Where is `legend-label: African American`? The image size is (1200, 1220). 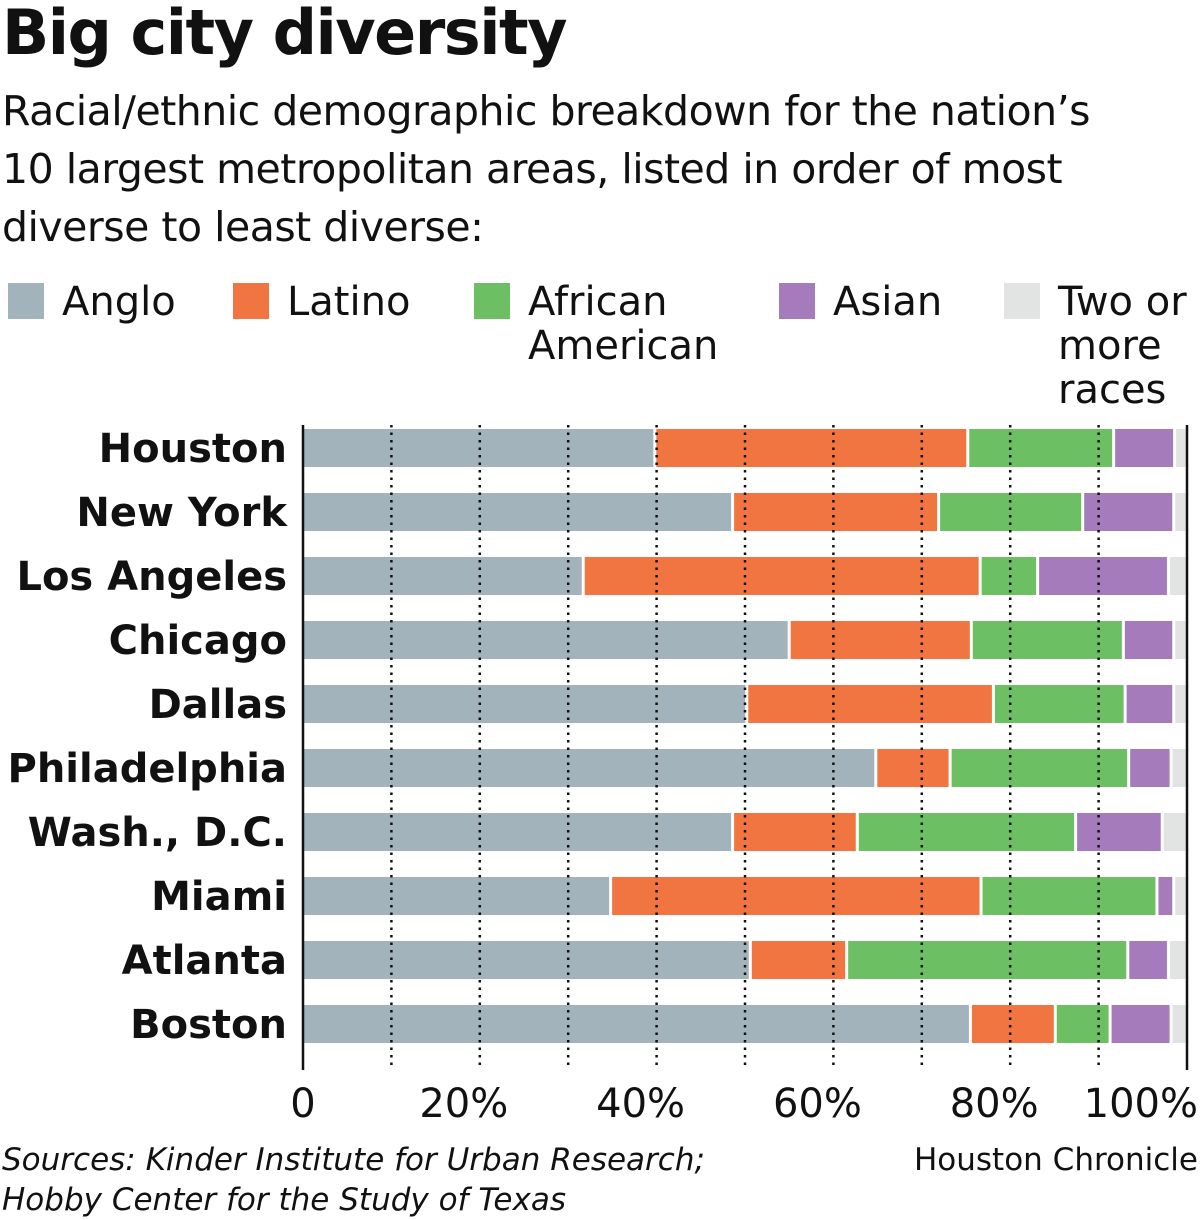
legend-label: African American is located at coordinates (623, 324).